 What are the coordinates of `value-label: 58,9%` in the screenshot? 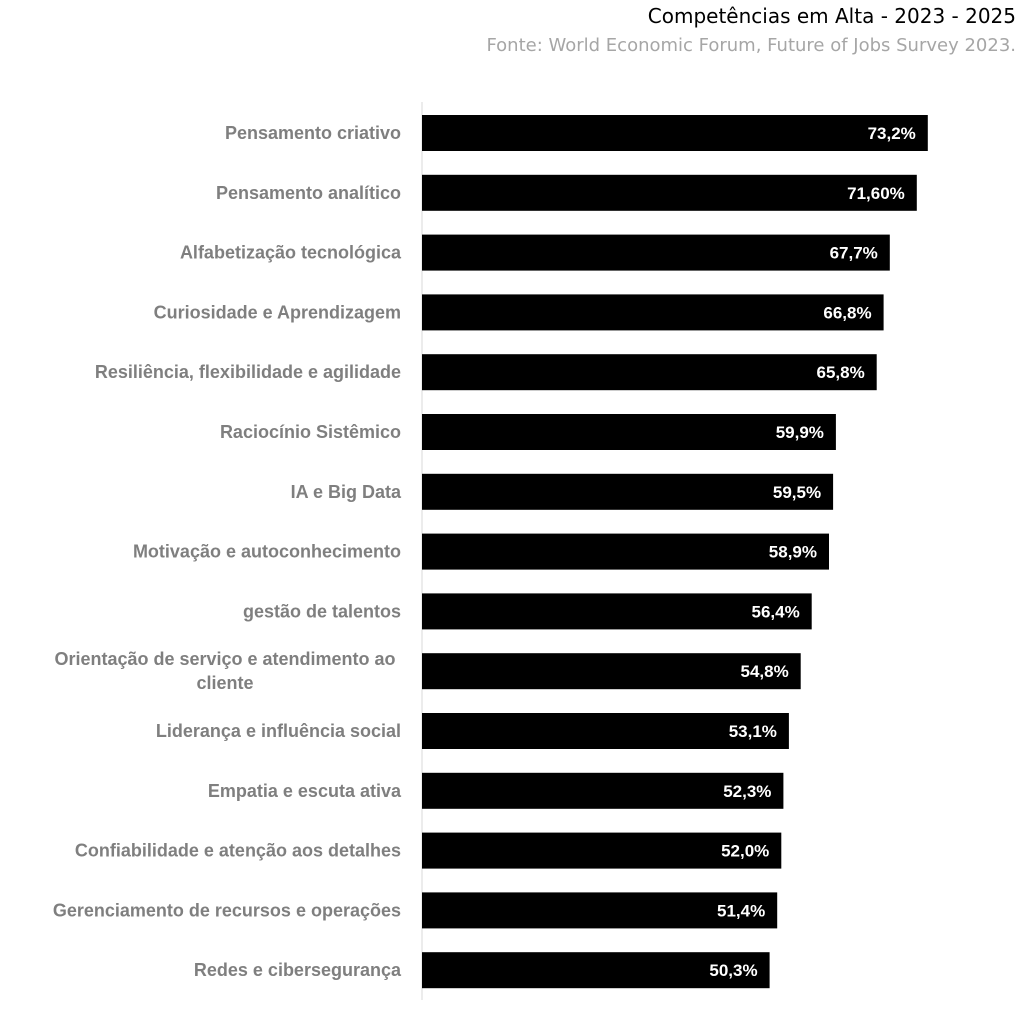 It's located at (793, 552).